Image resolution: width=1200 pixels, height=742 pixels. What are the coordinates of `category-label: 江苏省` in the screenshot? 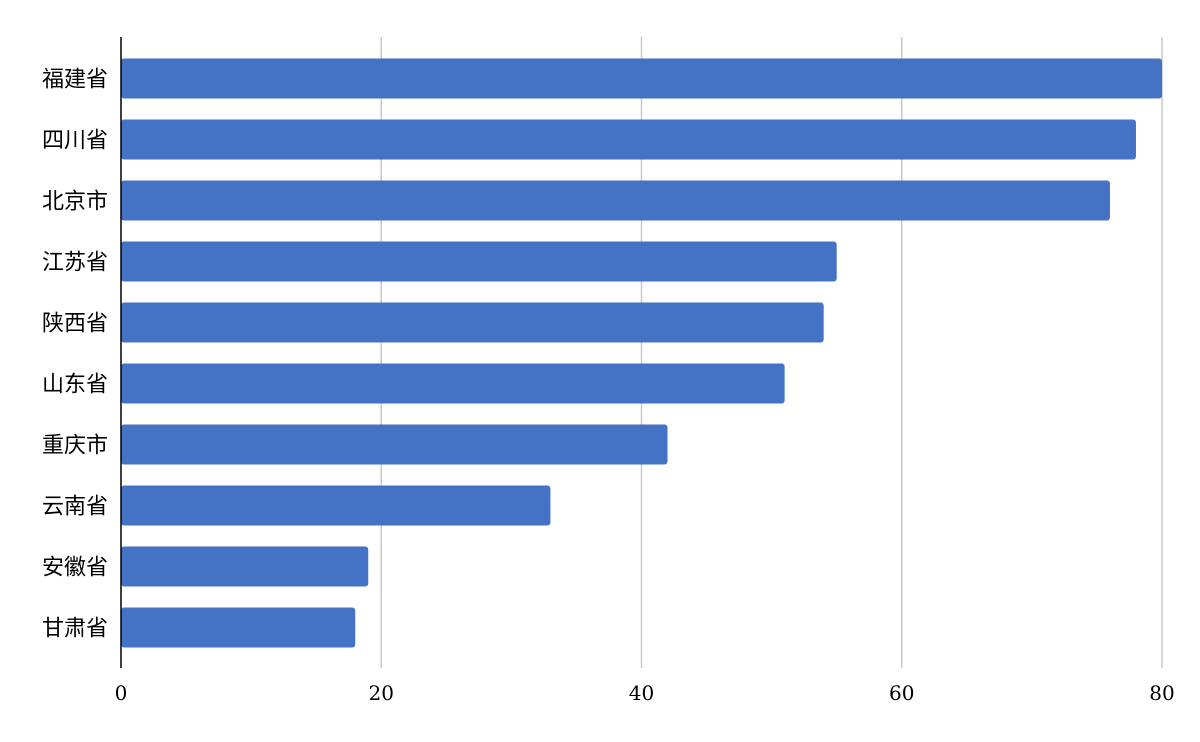 It's located at (75, 263).